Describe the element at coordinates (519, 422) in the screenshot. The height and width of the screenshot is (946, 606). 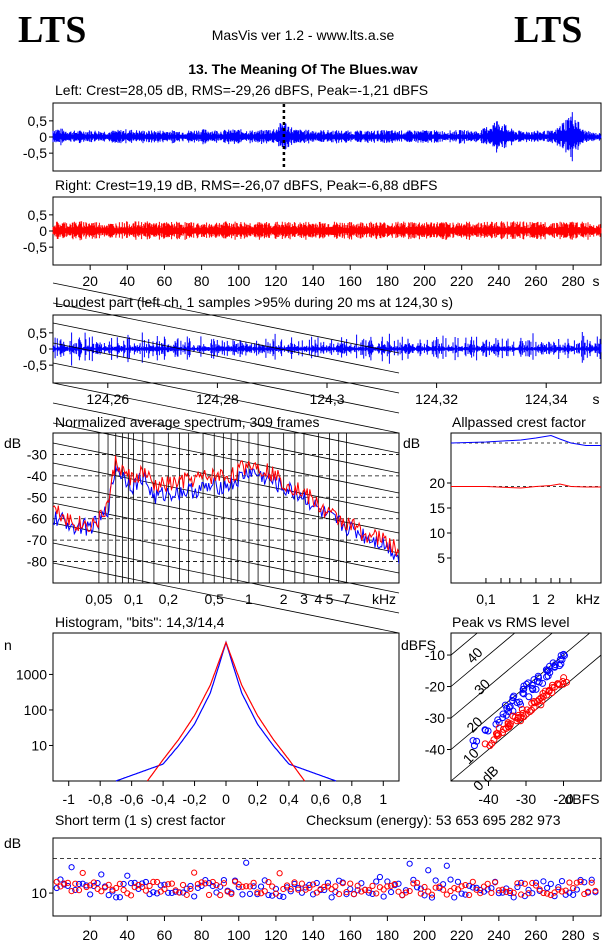
I see `allpass-title: Allpassed crest factor` at that location.